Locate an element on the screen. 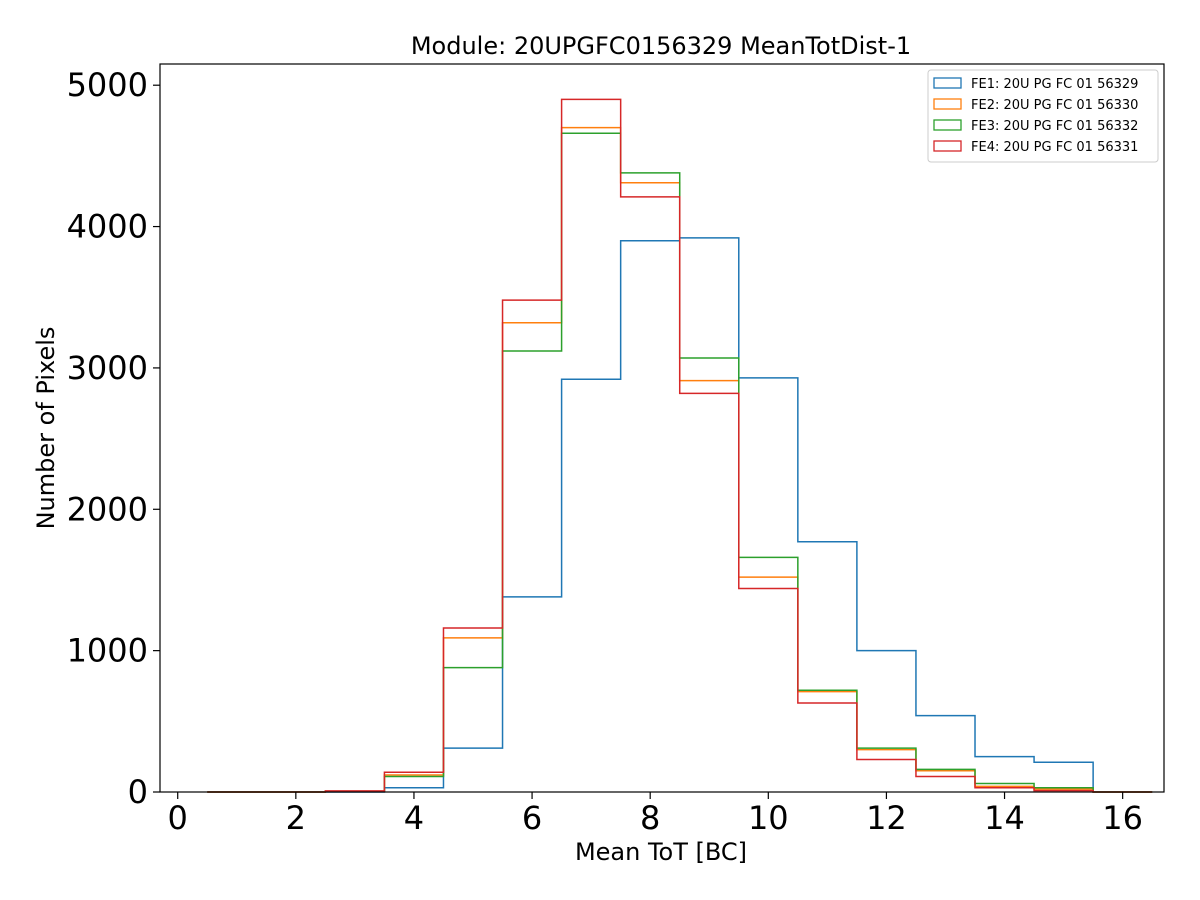 This screenshot has height=900, width=1200. x-axis-label: Mean ToT [BC] is located at coordinates (661, 852).